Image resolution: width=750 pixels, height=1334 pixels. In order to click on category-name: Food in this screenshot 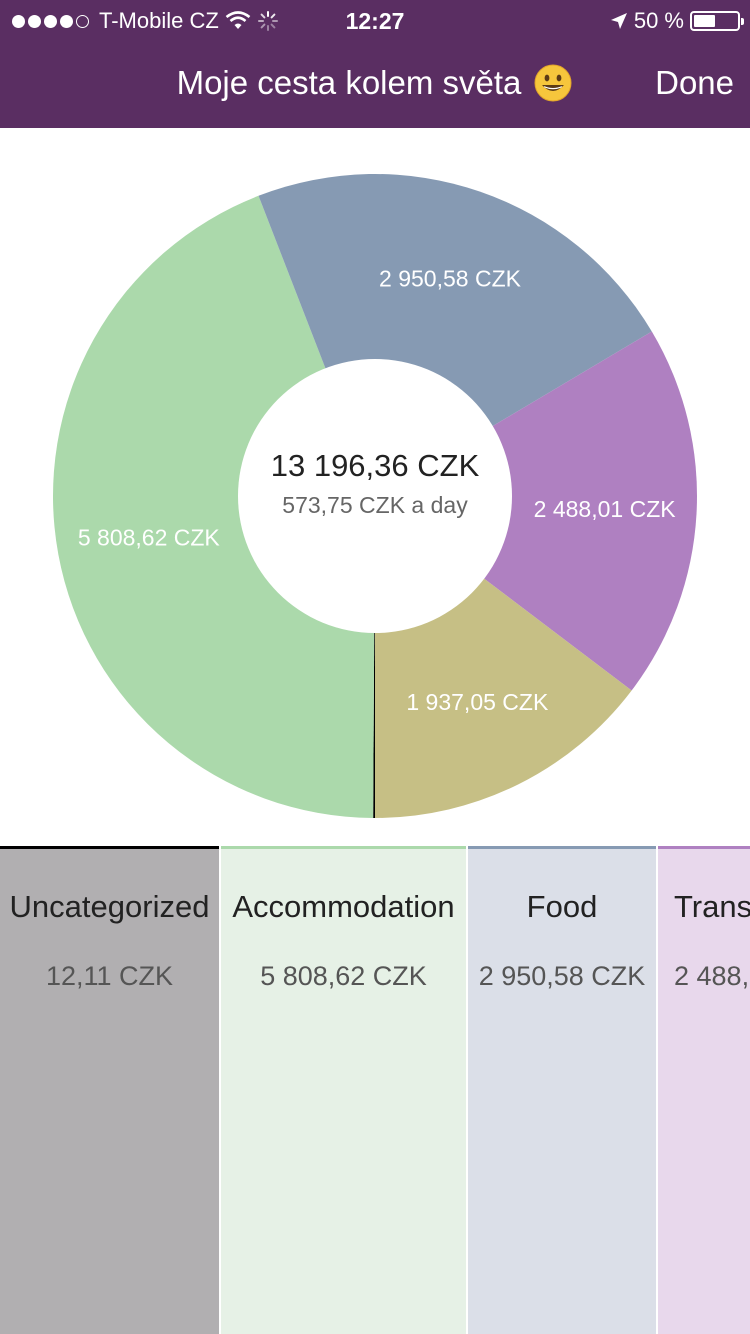, I will do `click(562, 906)`.